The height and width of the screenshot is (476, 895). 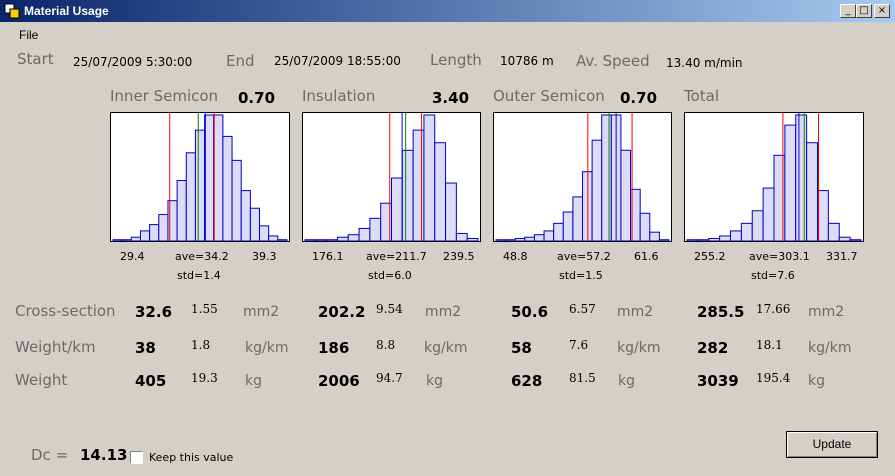 I want to click on average-label: ave=57.2, so click(x=584, y=256).